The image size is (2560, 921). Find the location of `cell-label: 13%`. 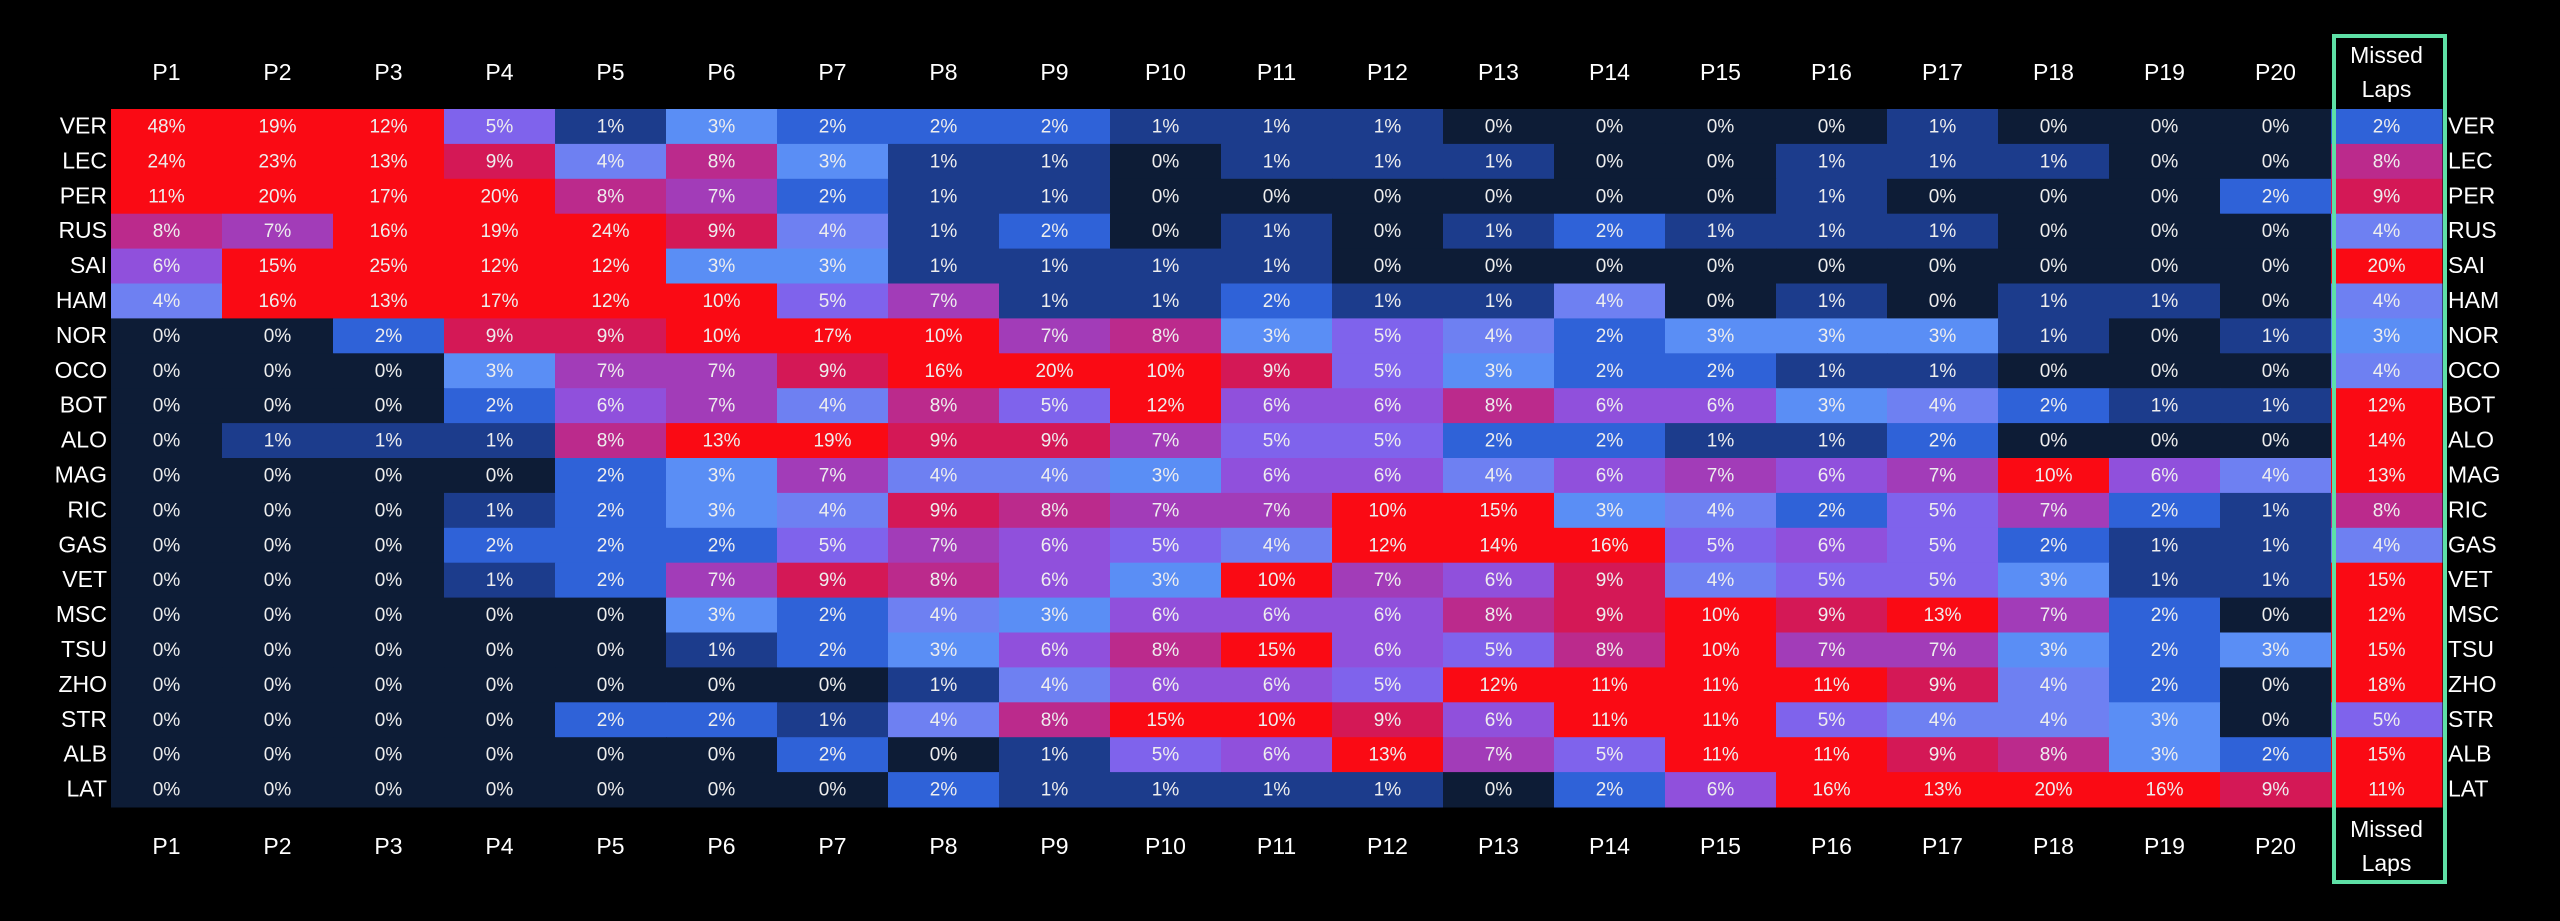

cell-label: 13% is located at coordinates (388, 161).